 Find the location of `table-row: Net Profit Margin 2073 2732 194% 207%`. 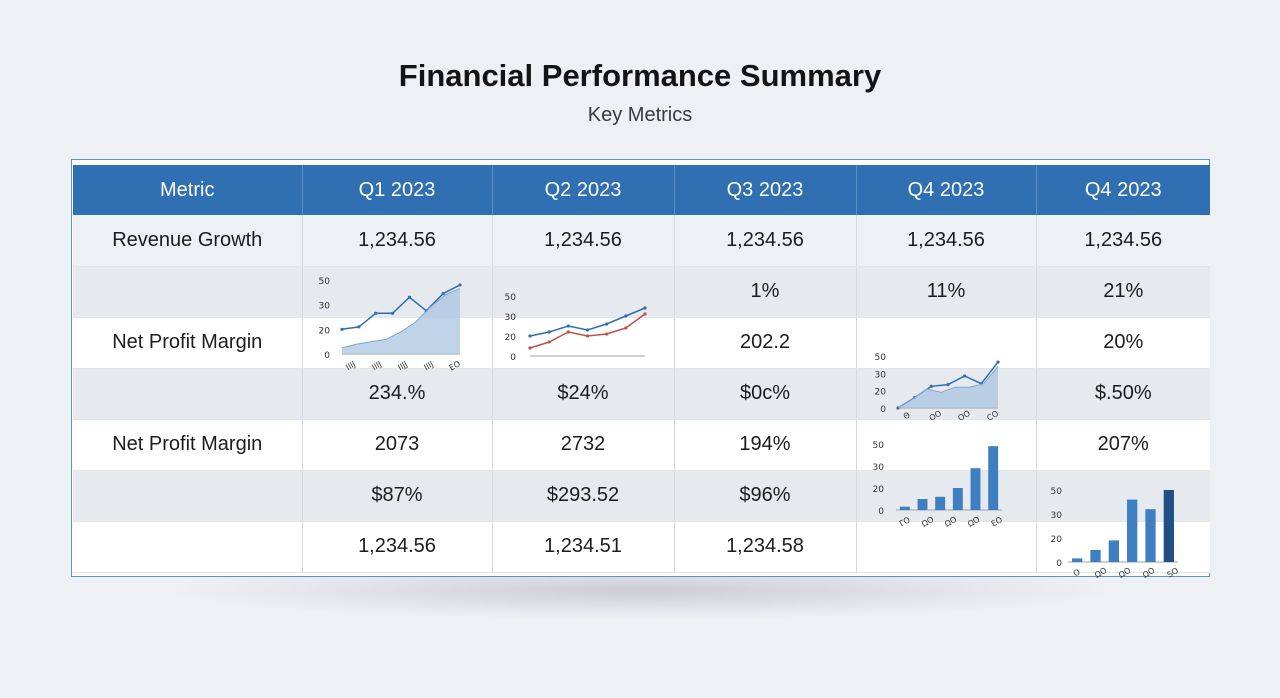

table-row: Net Profit Margin 2073 2732 194% 207% is located at coordinates (641, 445).